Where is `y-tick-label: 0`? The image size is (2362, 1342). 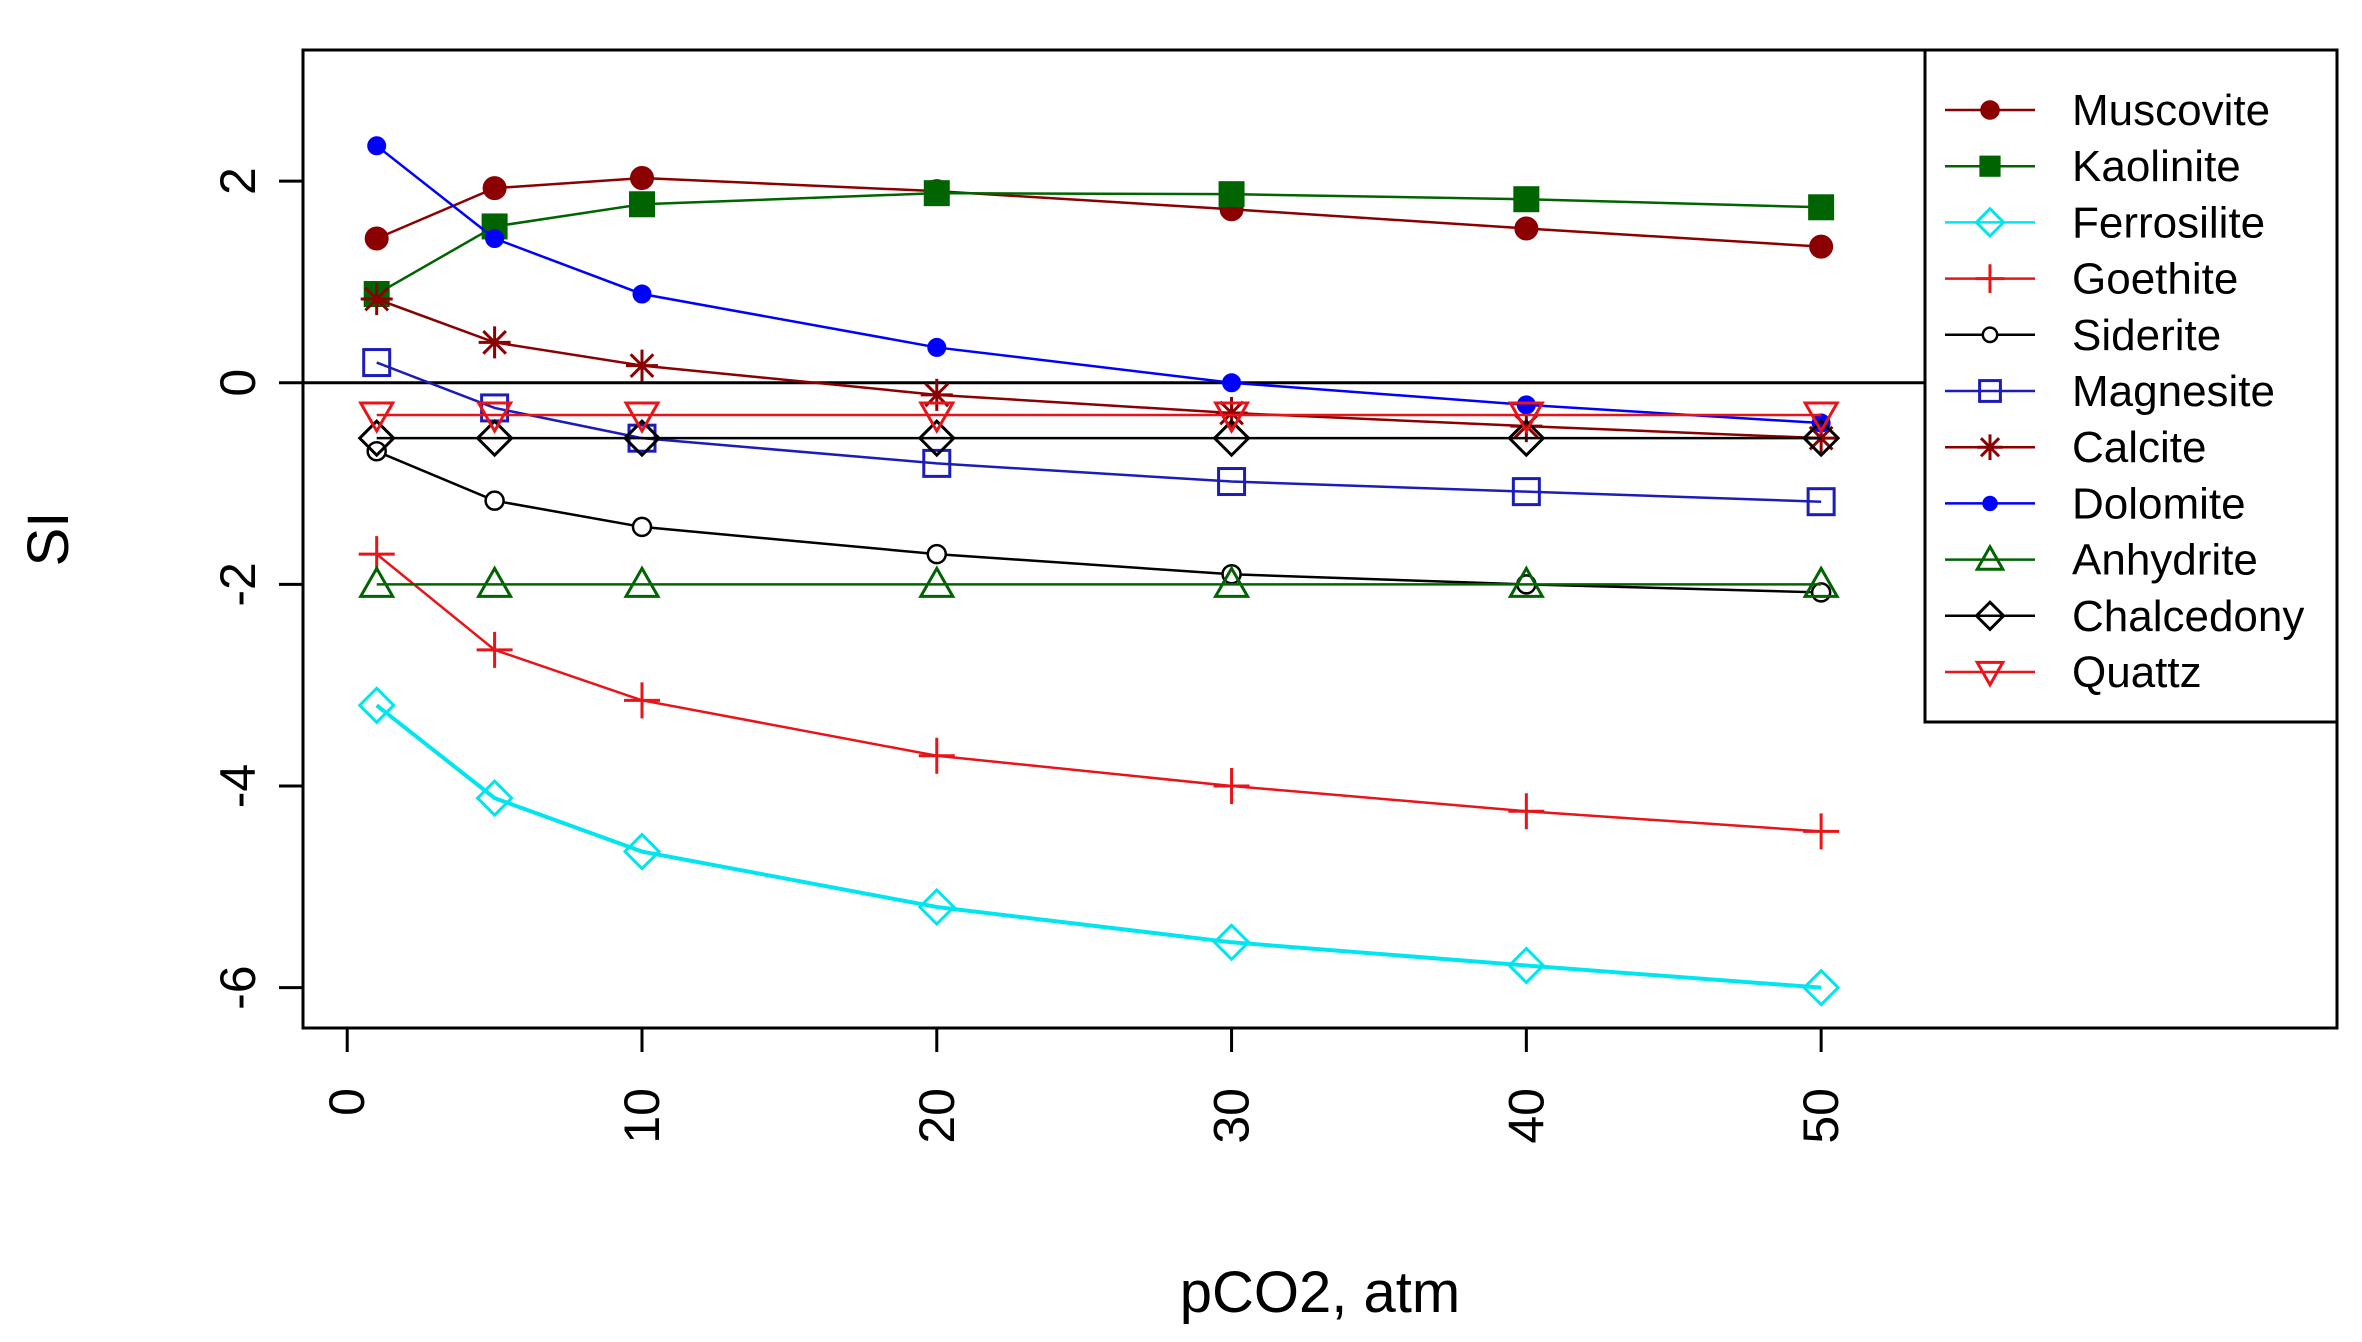 y-tick-label: 0 is located at coordinates (238, 383).